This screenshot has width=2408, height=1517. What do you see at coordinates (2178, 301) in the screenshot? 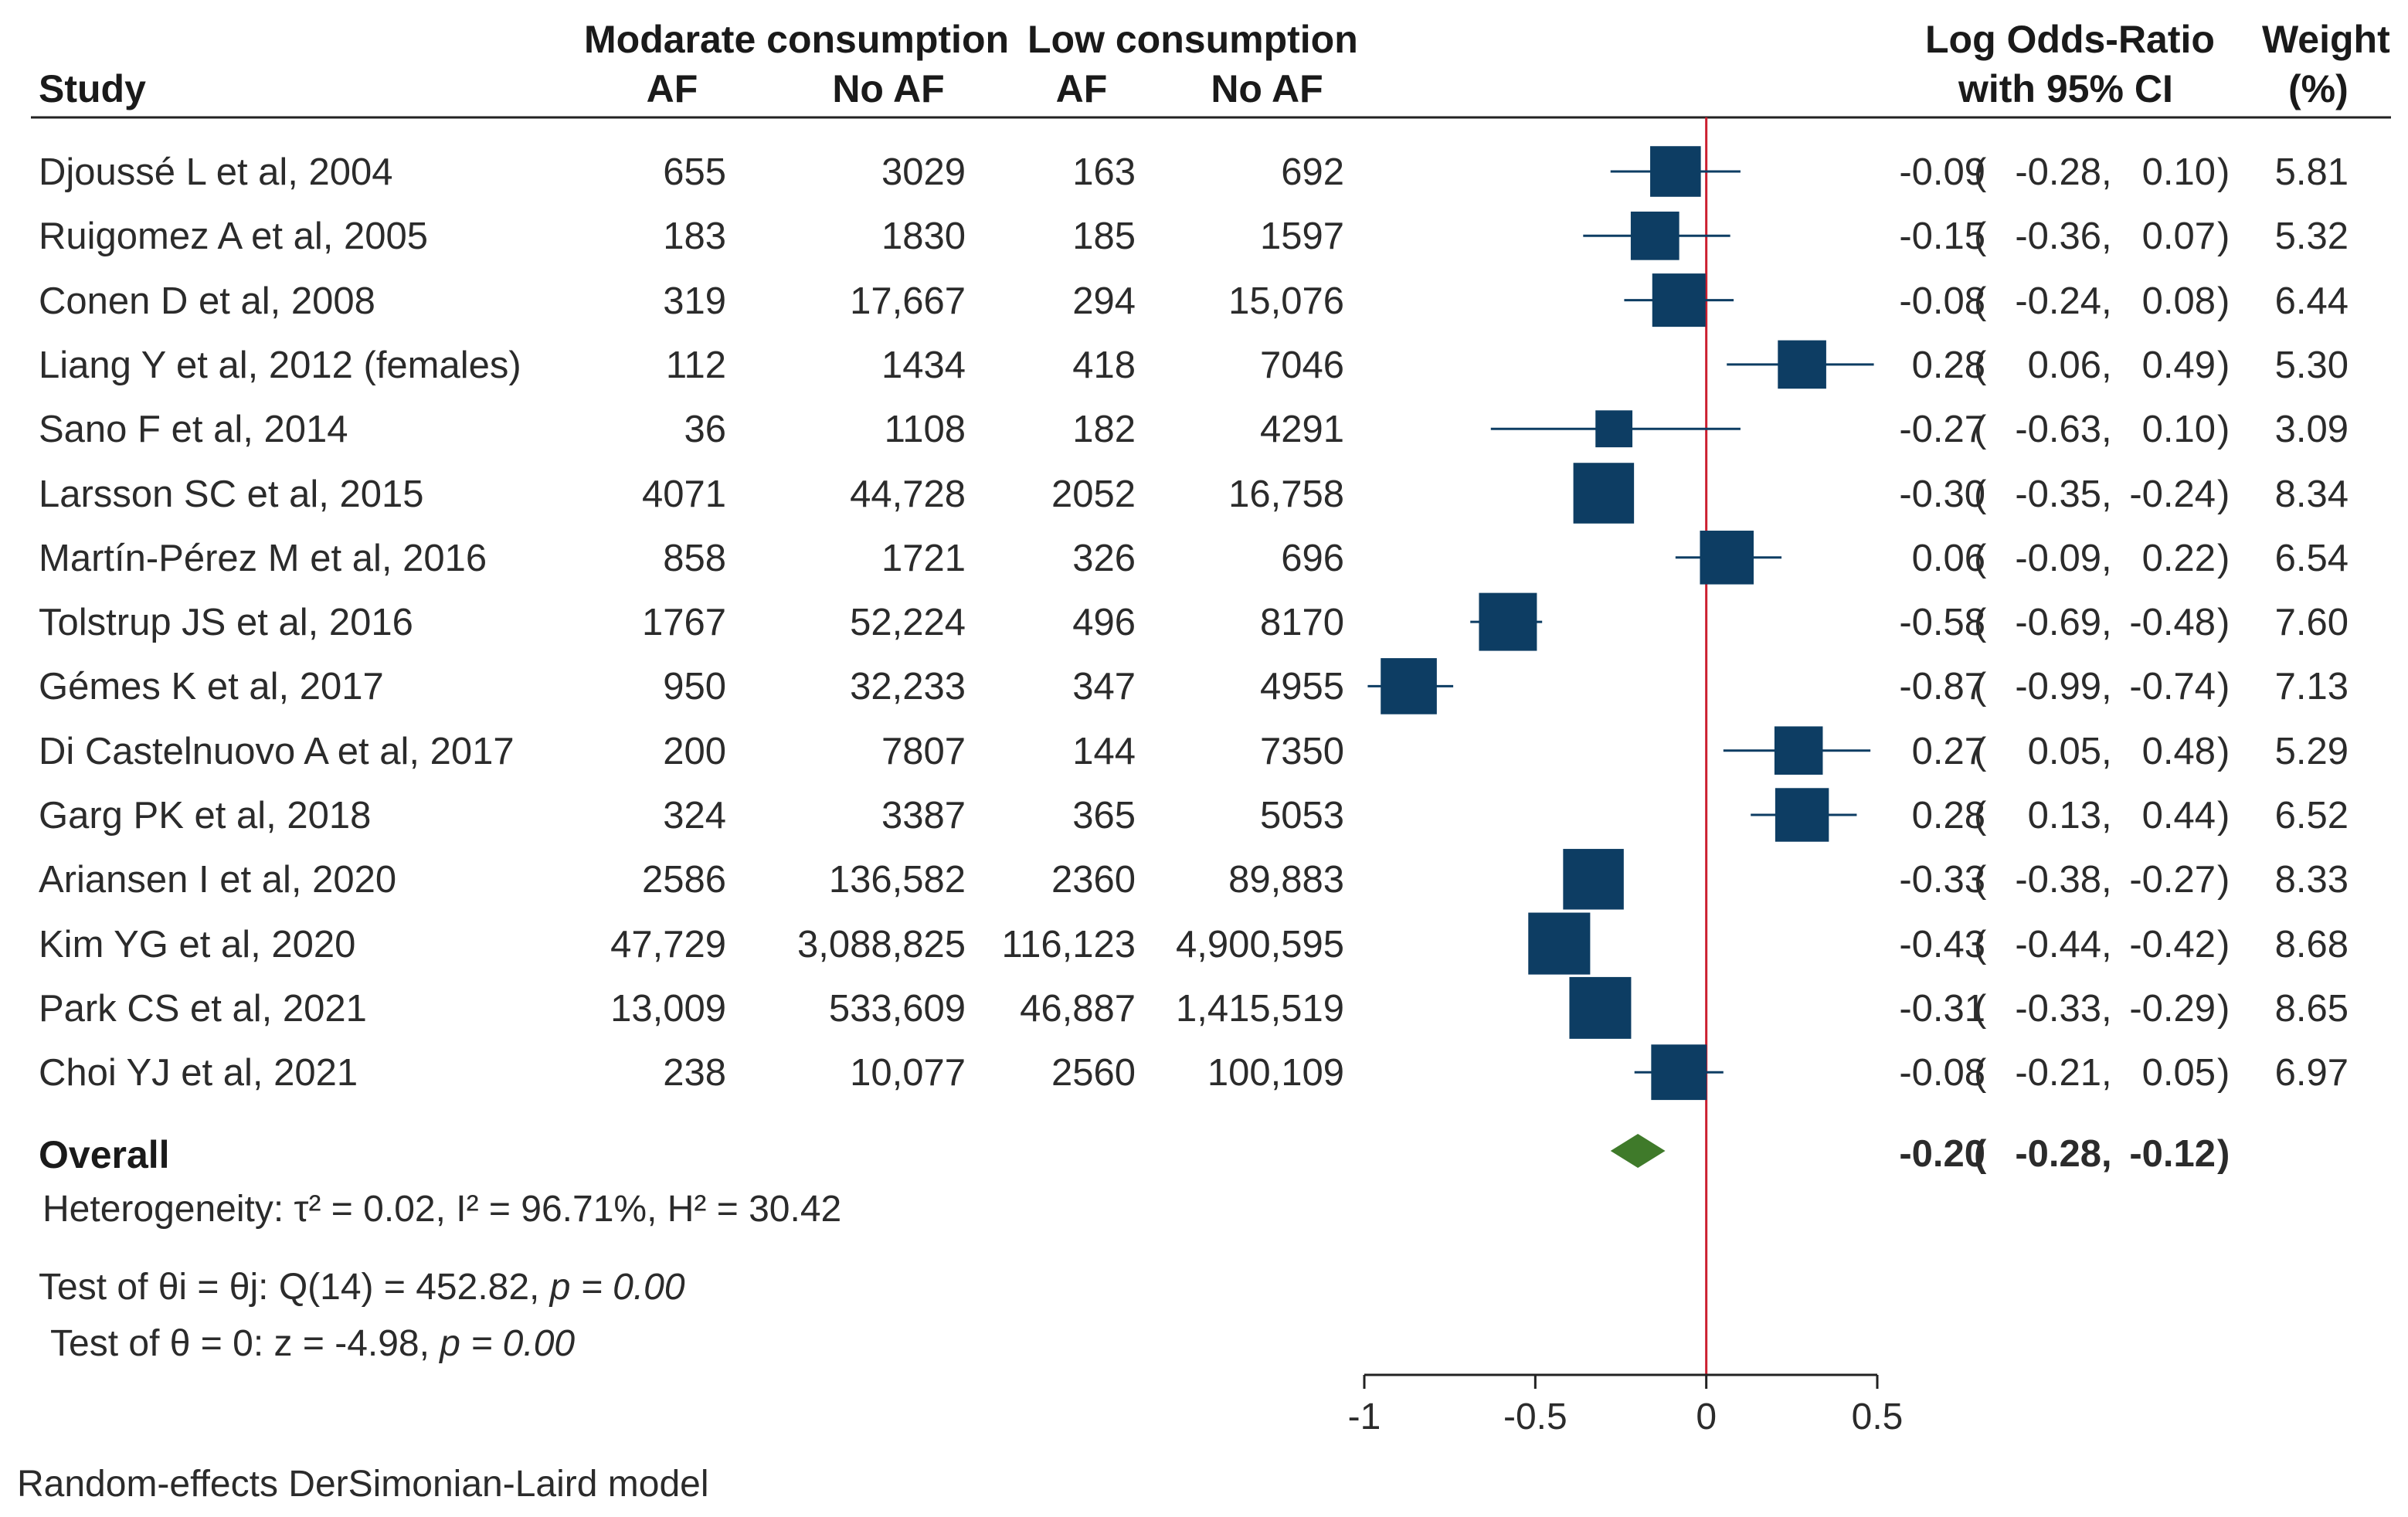
I see `ci-upper-value: 0.08` at bounding box center [2178, 301].